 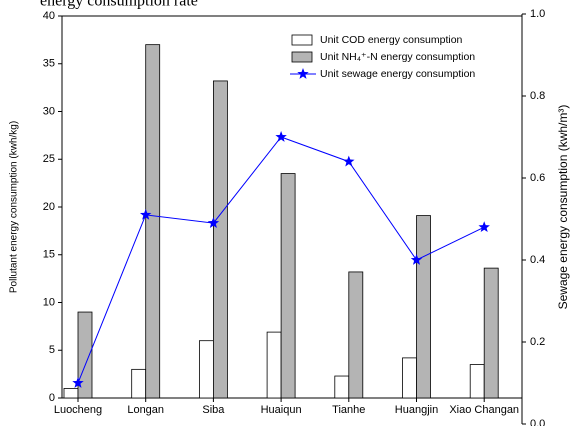 I want to click on y-tick-label: 0, so click(x=52, y=398).